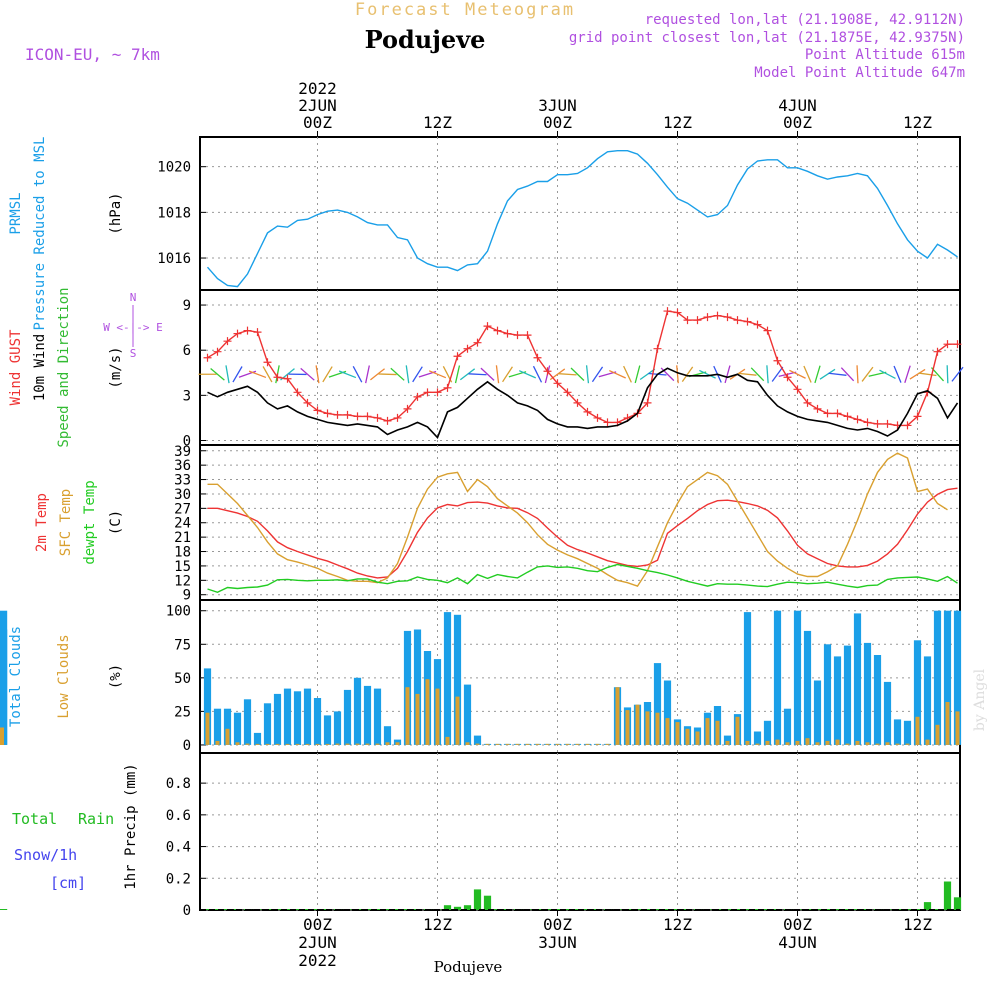 The image size is (1000, 1000). What do you see at coordinates (182, 553) in the screenshot?
I see `y-tick-label: 18` at bounding box center [182, 553].